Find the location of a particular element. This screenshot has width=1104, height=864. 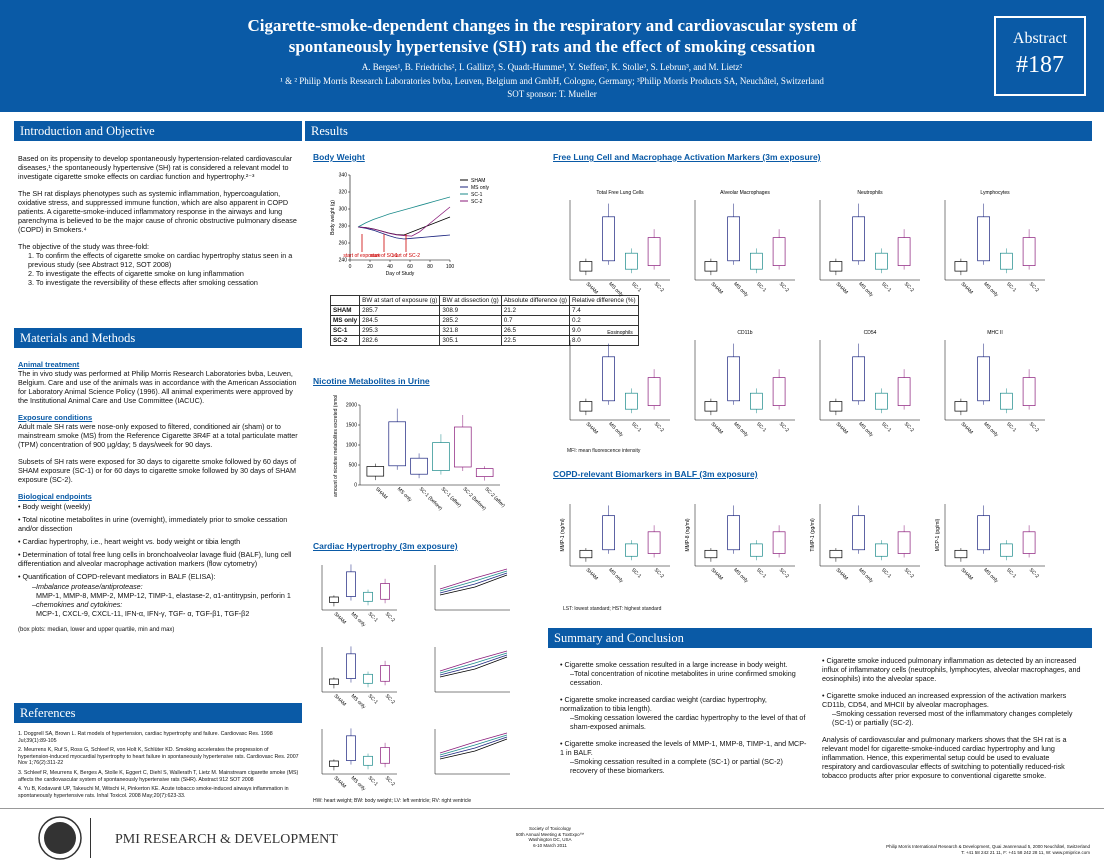

chart-title: Nicotine Metabolites in Urine is located at coordinates (371, 381).